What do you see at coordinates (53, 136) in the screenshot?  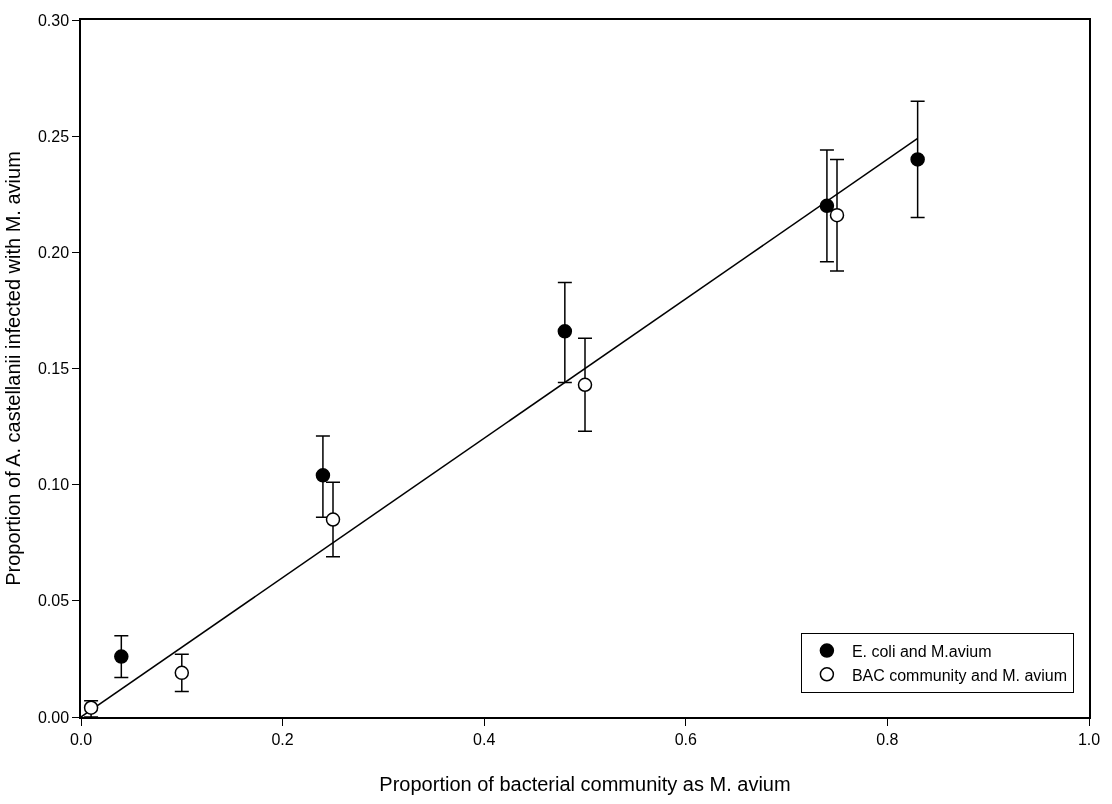 I see `y-tick-label: 0.25` at bounding box center [53, 136].